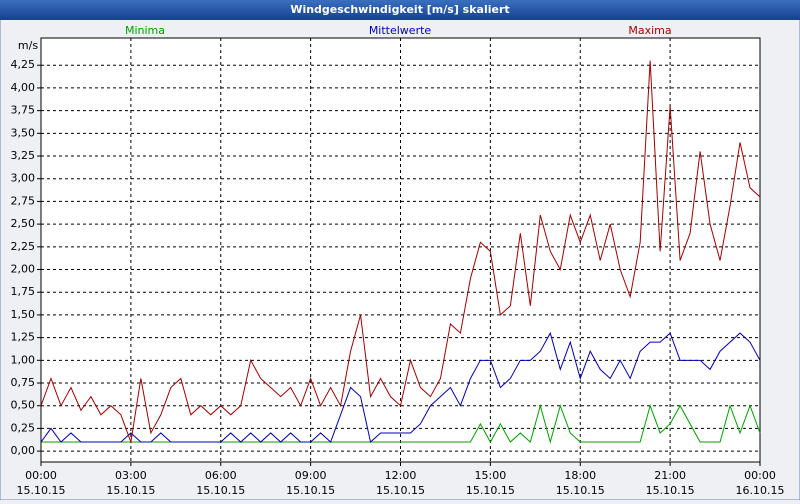 The height and width of the screenshot is (504, 800). What do you see at coordinates (23, 246) in the screenshot?
I see `y-tick-label: 2,25` at bounding box center [23, 246].